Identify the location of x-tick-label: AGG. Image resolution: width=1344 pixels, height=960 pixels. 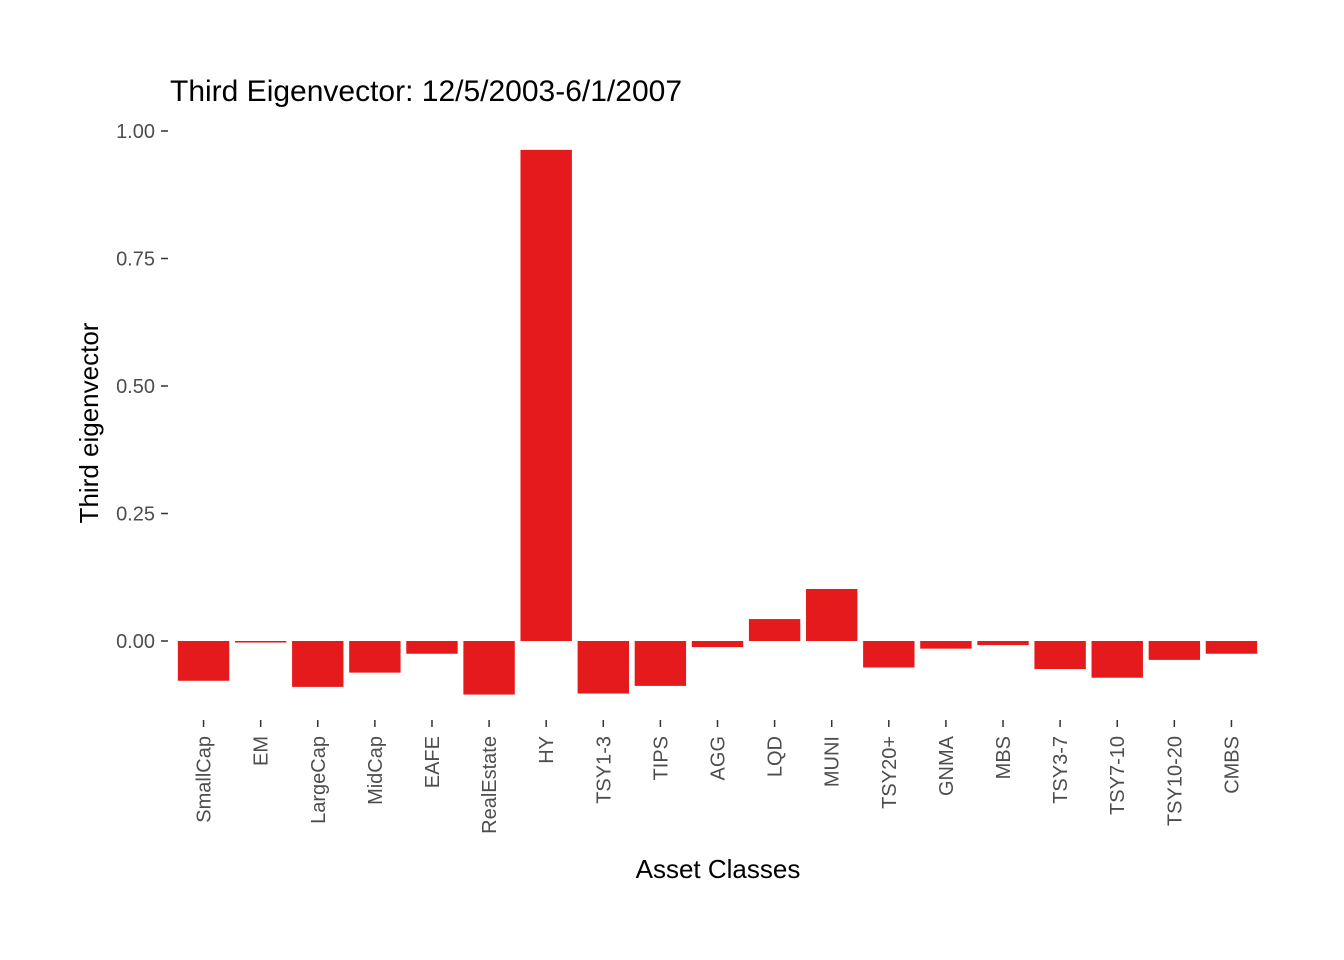
(719, 758).